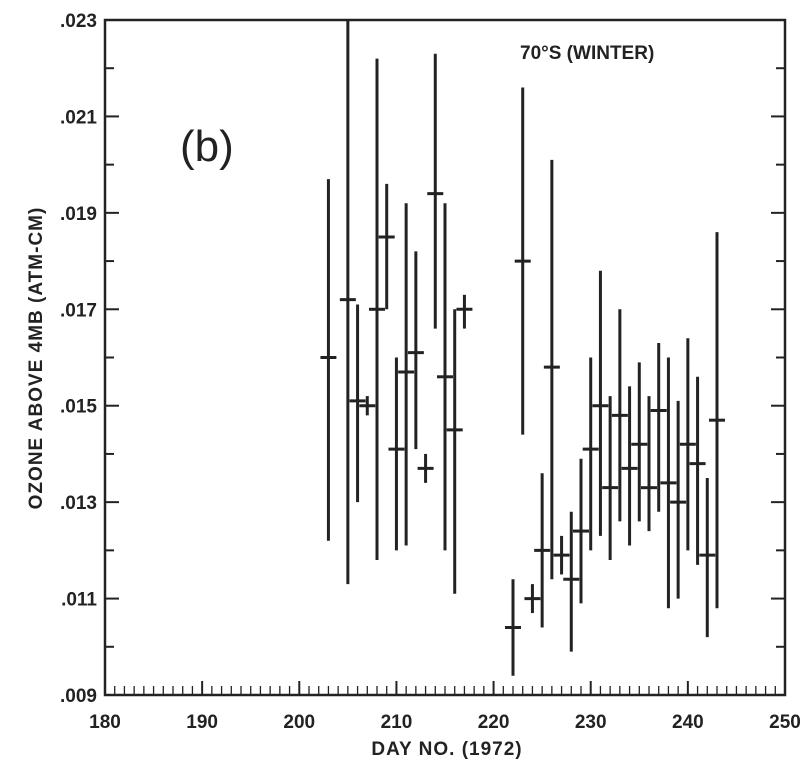 This screenshot has width=810, height=768. I want to click on y-tick-label: .019, so click(78, 214).